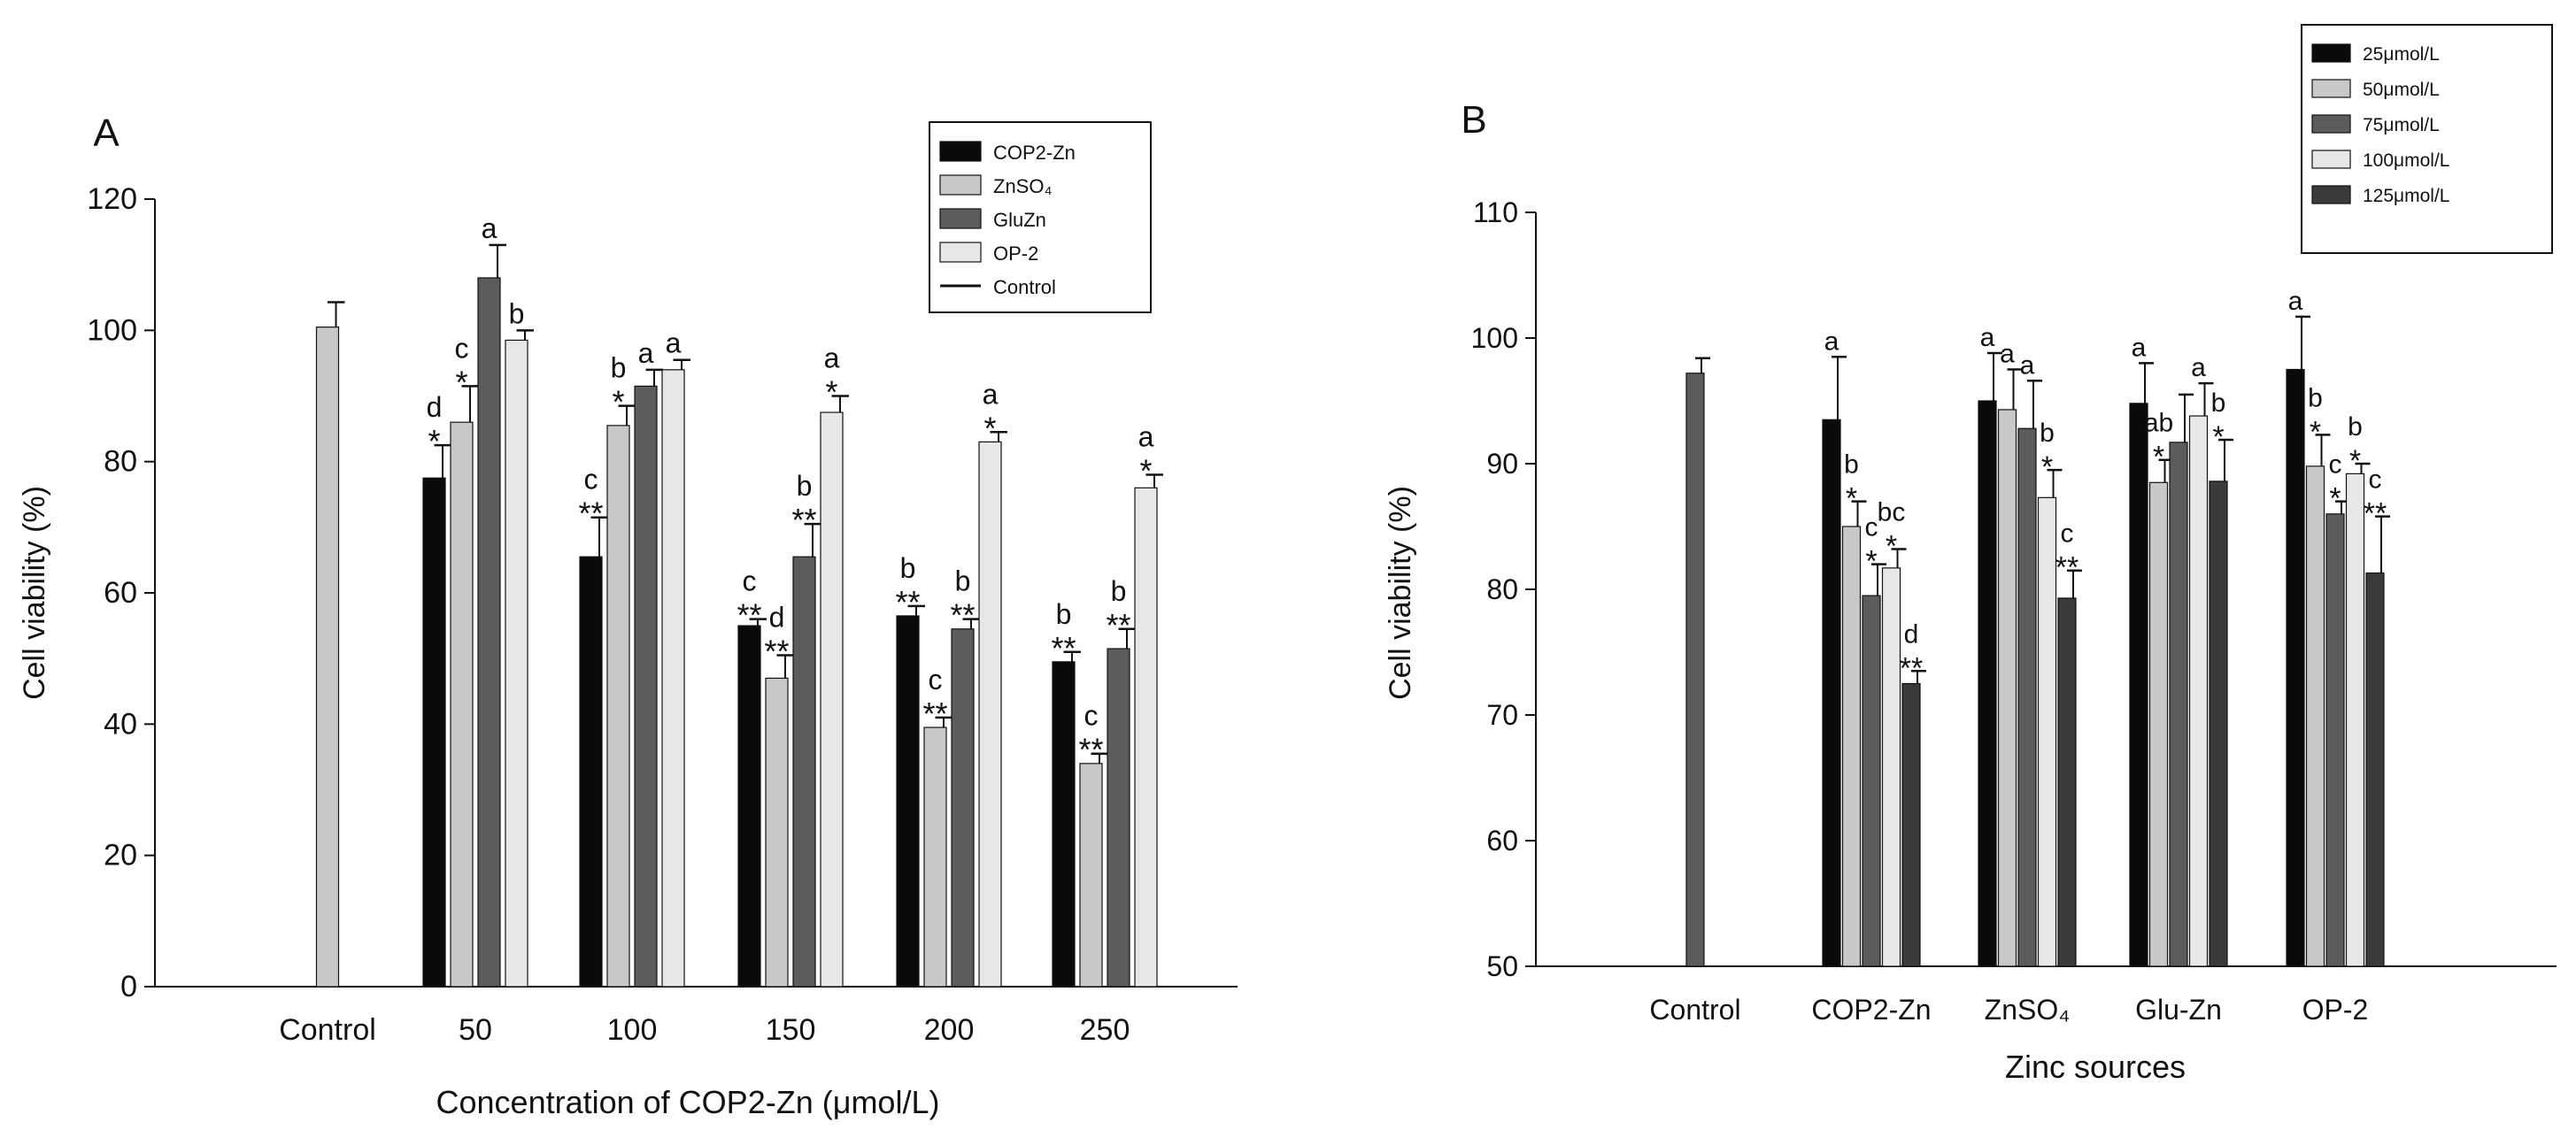 Image resolution: width=2576 pixels, height=1130 pixels. What do you see at coordinates (2406, 196) in the screenshot?
I see `legend-label: 125μmol/L` at bounding box center [2406, 196].